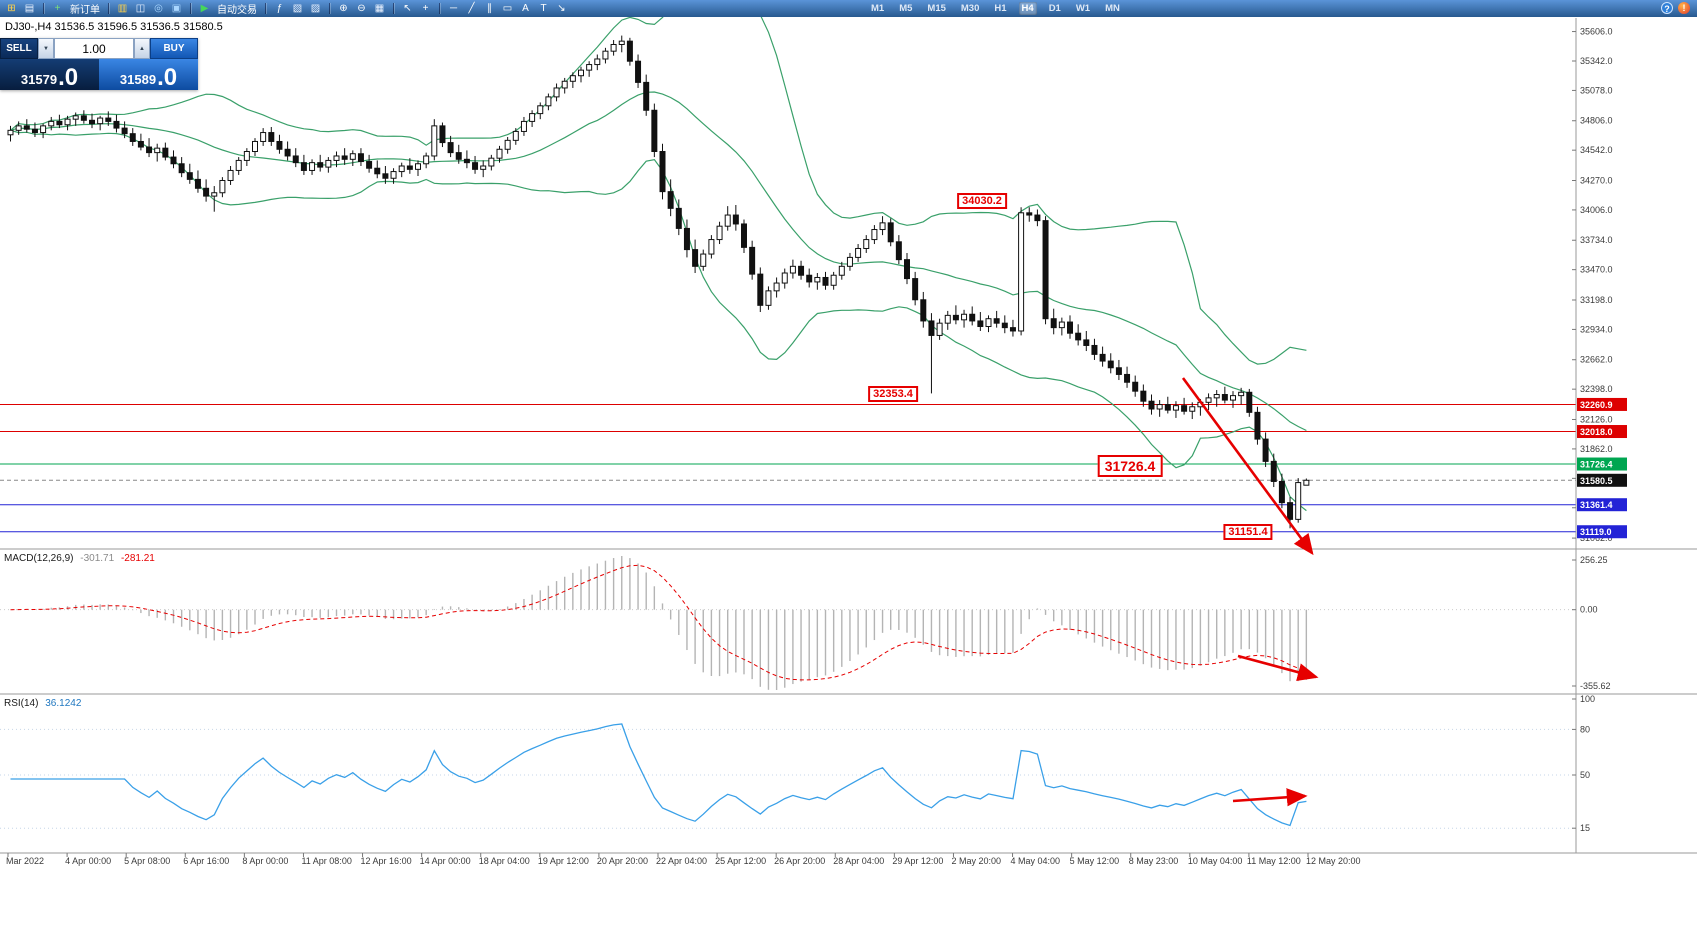  I want to click on cursor-icon: ↖, so click(407, 8).